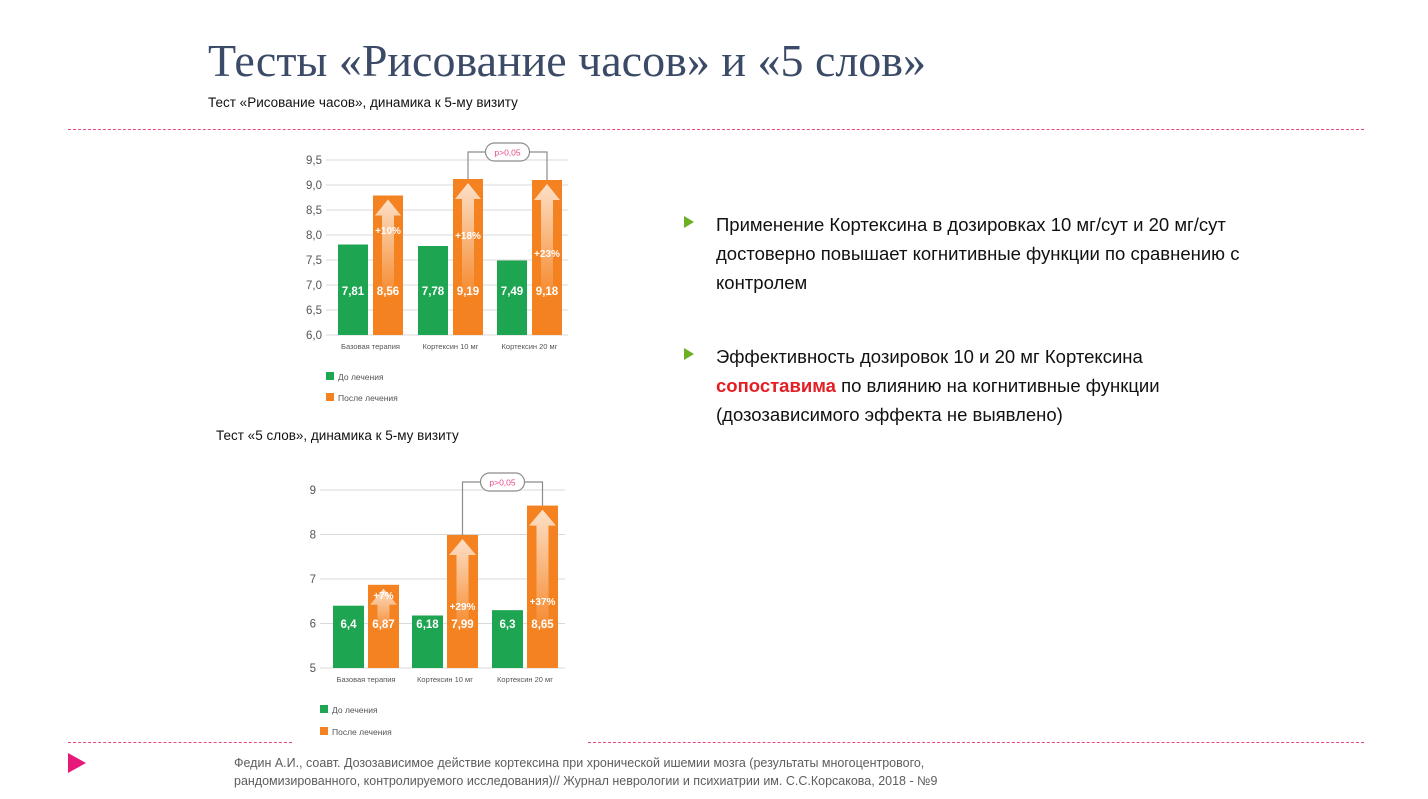 The height and width of the screenshot is (799, 1428). Describe the element at coordinates (349, 625) in the screenshot. I see `value-label-before: 6,4` at that location.